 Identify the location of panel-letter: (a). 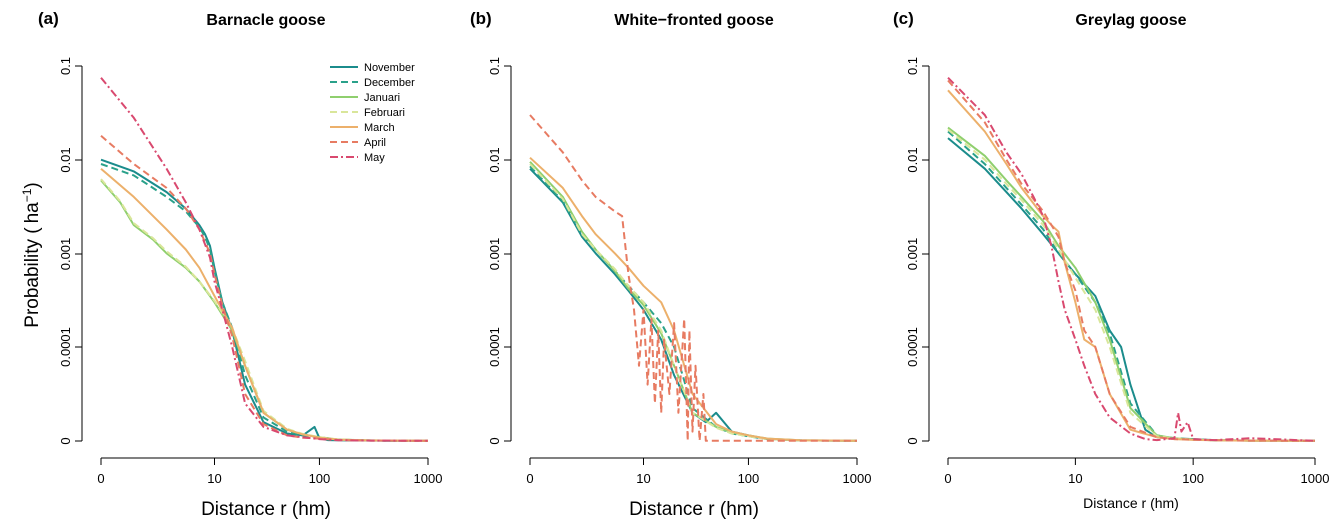
(48, 18).